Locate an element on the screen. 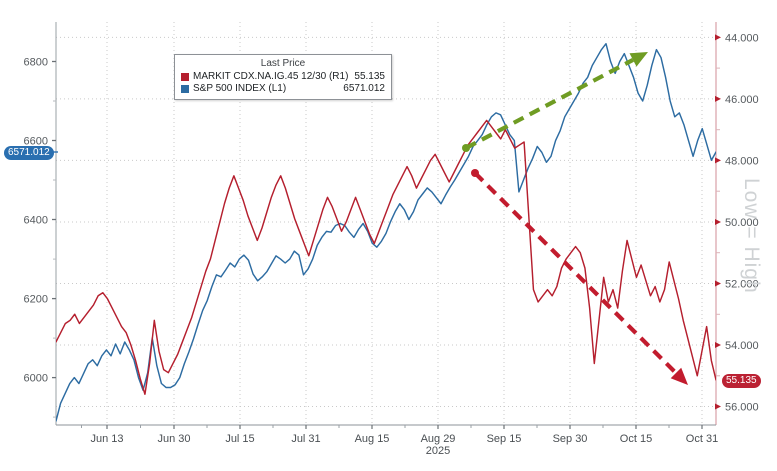 The width and height of the screenshot is (777, 471). red-trend-arrow is located at coordinates (579, 277).